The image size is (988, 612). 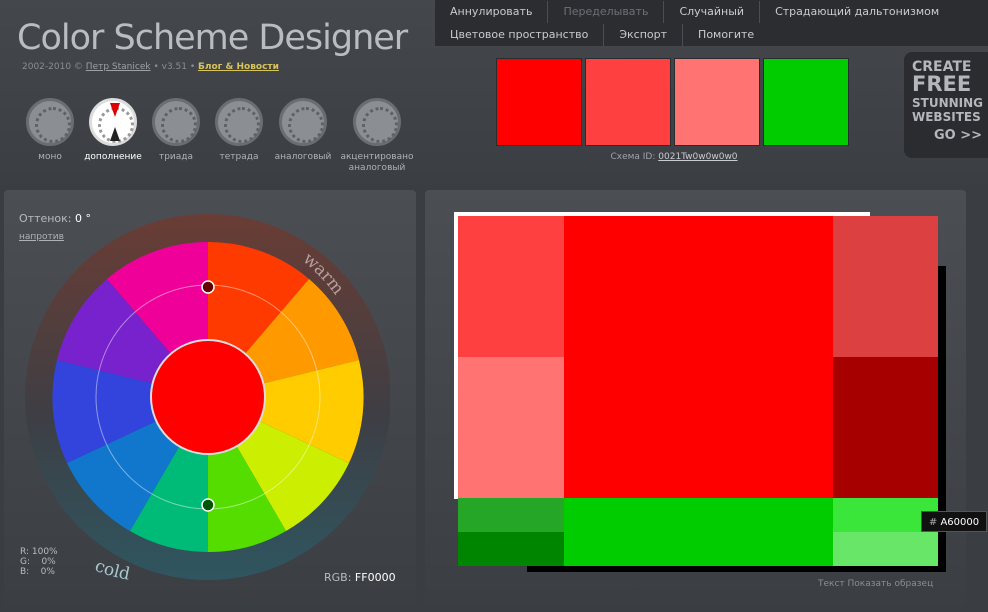 I want to click on byline-years: 2002-2010 ©, so click(x=52, y=67).